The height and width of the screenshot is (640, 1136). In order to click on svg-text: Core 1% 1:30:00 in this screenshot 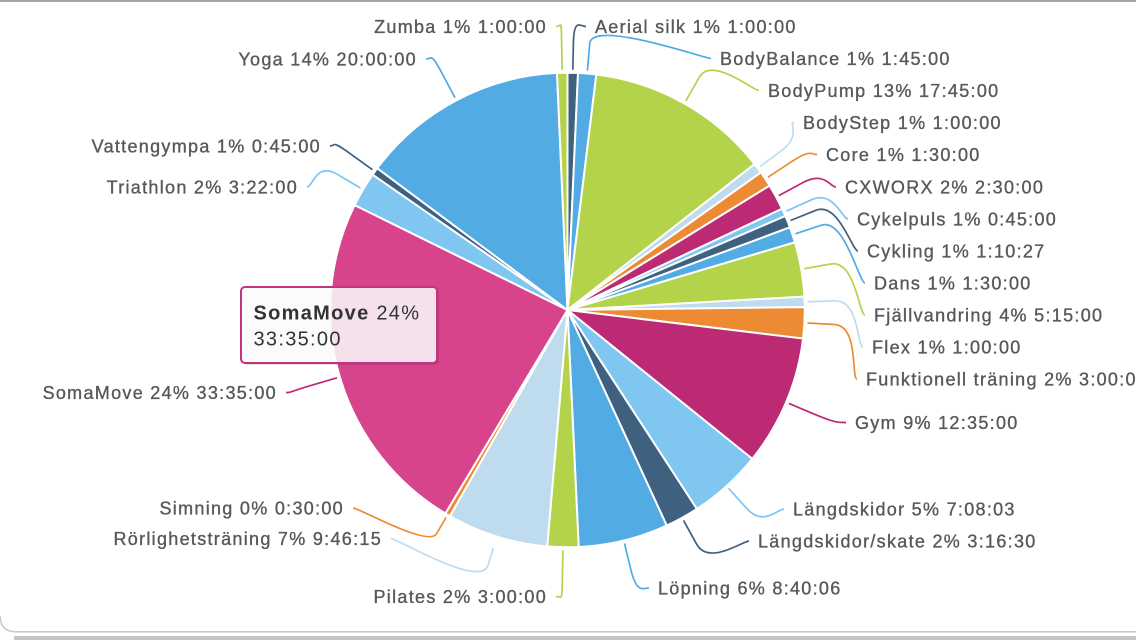, I will do `click(903, 155)`.